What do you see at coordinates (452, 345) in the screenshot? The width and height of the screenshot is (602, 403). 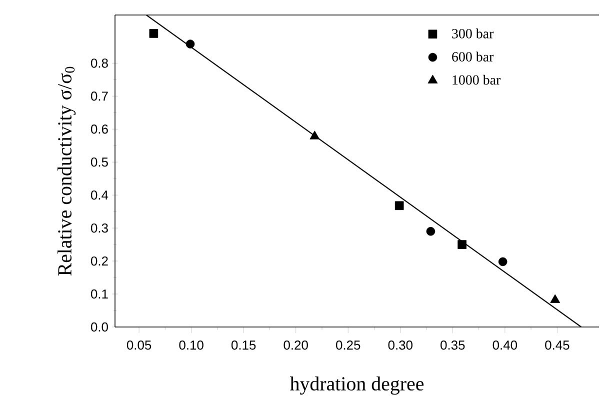 I see `x-tick-label: 0.35` at bounding box center [452, 345].